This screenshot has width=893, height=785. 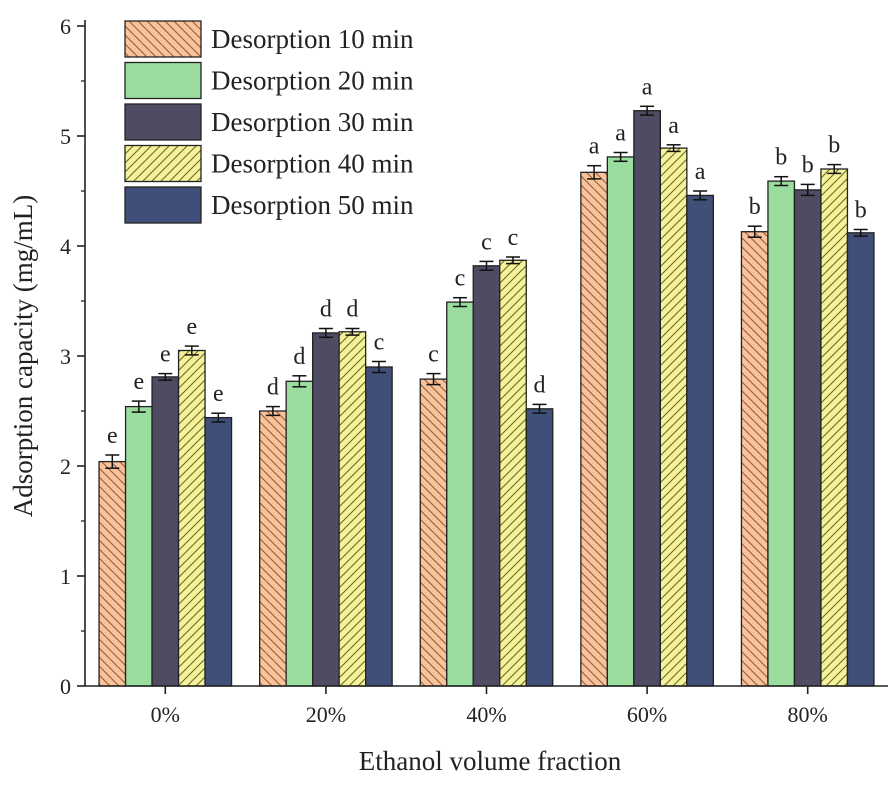 What do you see at coordinates (65, 466) in the screenshot?
I see `y-tick-label: 2` at bounding box center [65, 466].